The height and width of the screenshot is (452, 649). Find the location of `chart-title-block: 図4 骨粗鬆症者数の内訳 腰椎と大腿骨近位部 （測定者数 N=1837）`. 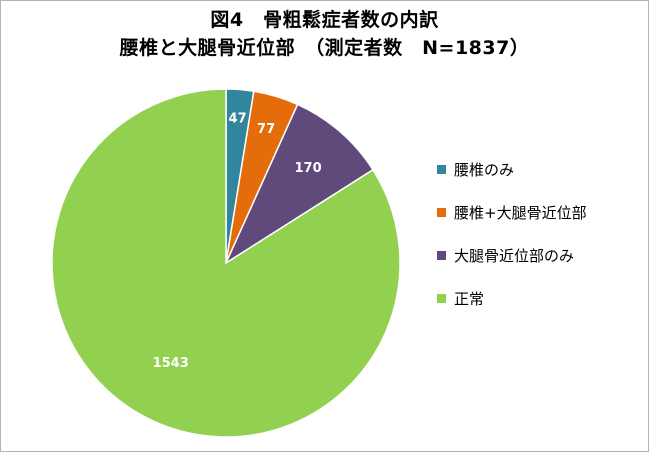

chart-title-block: 図4 骨粗鬆症者数の内訳 腰椎と大腿骨近位部 （測定者数 N=1837） is located at coordinates (324, 34).